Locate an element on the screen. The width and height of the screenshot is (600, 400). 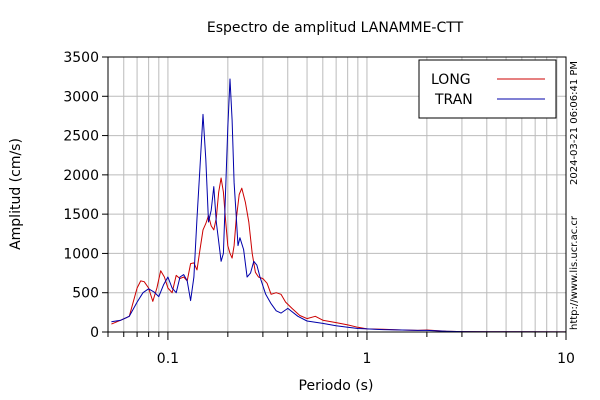
y-tick-label: 0 is located at coordinates (94, 333).